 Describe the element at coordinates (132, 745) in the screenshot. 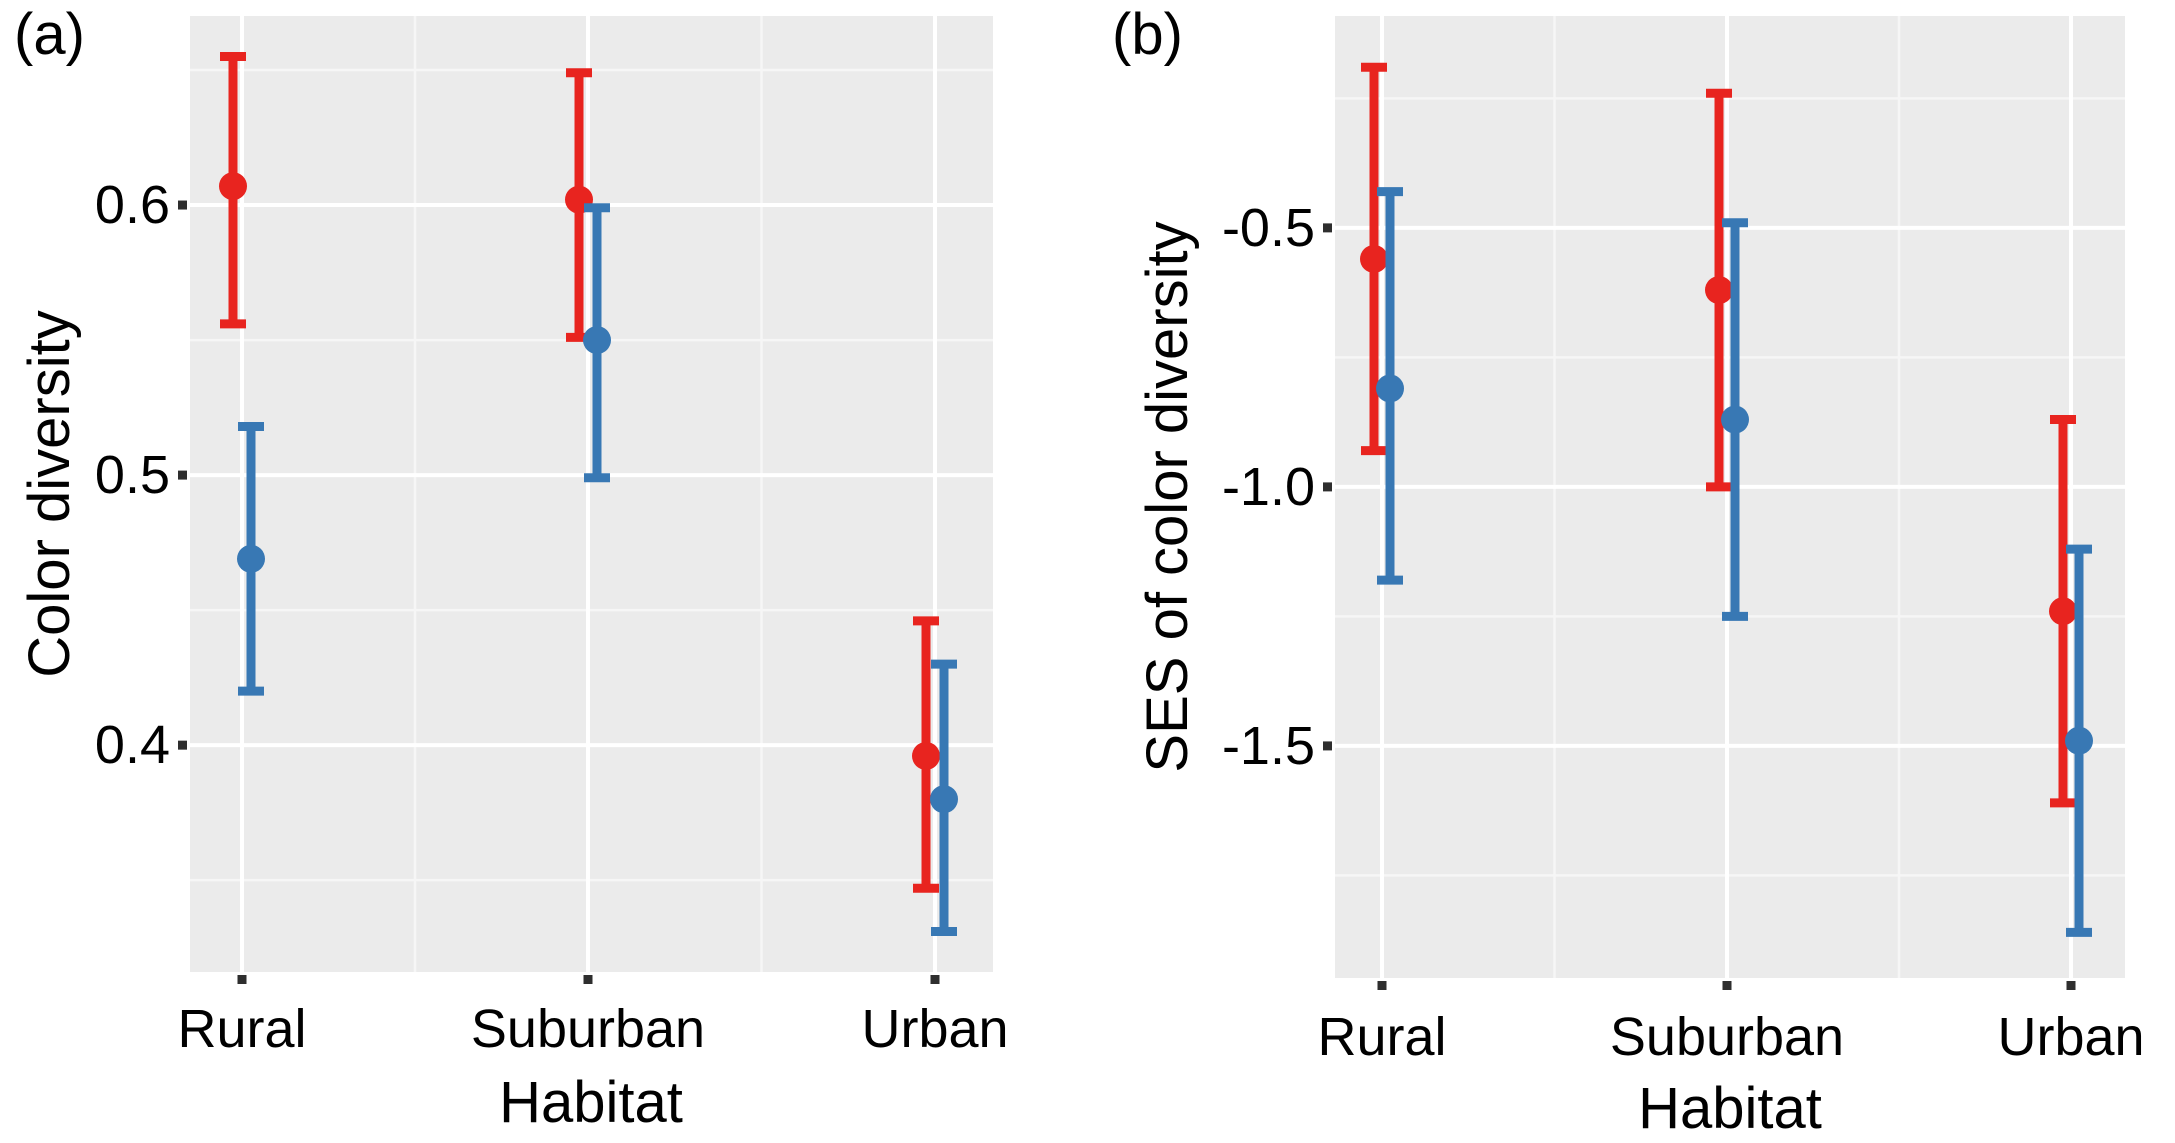

I see `panel-a-ytick-label-2: 0.4` at that location.